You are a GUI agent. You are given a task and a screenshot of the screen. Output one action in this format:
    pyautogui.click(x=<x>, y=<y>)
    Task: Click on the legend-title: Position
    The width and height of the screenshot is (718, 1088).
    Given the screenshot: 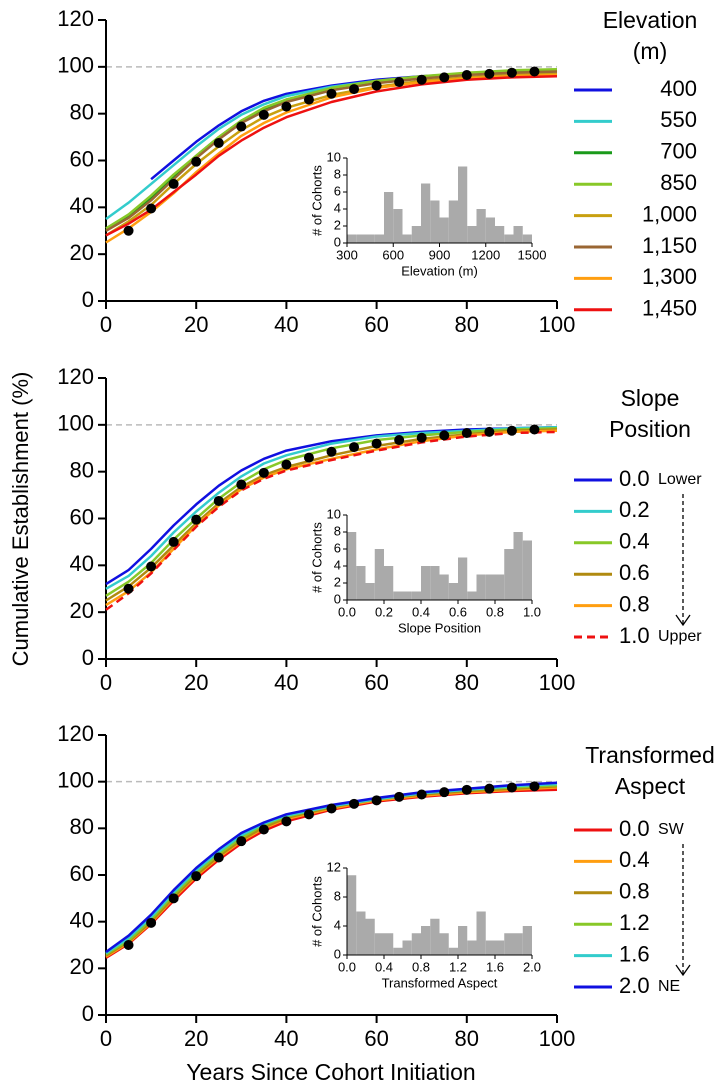 What is the action you would take?
    pyautogui.click(x=650, y=429)
    